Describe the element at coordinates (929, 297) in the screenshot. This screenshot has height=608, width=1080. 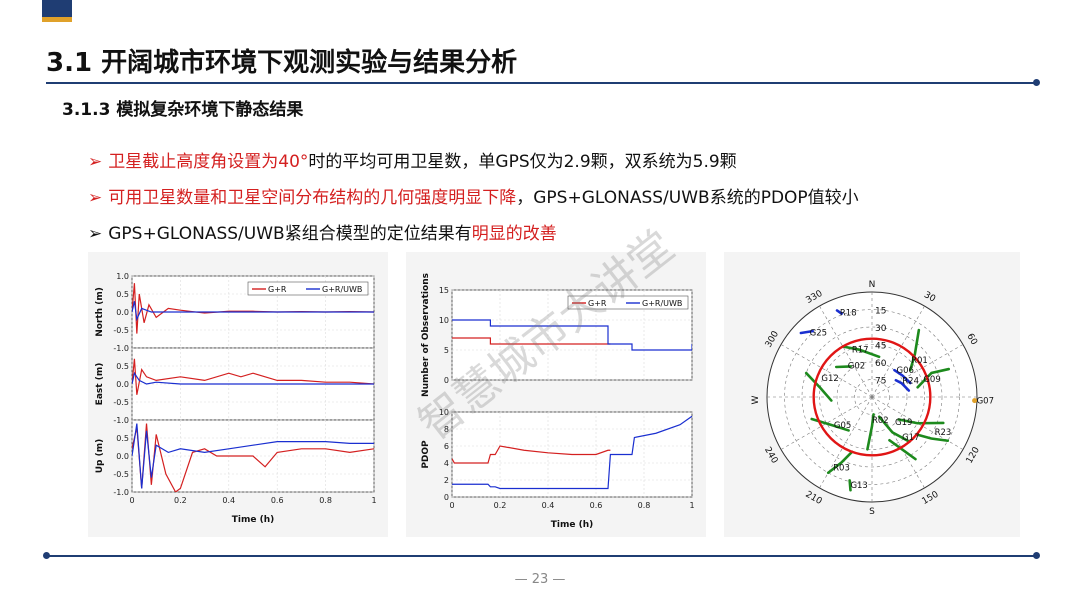
I see `azimuth-label: 30` at that location.